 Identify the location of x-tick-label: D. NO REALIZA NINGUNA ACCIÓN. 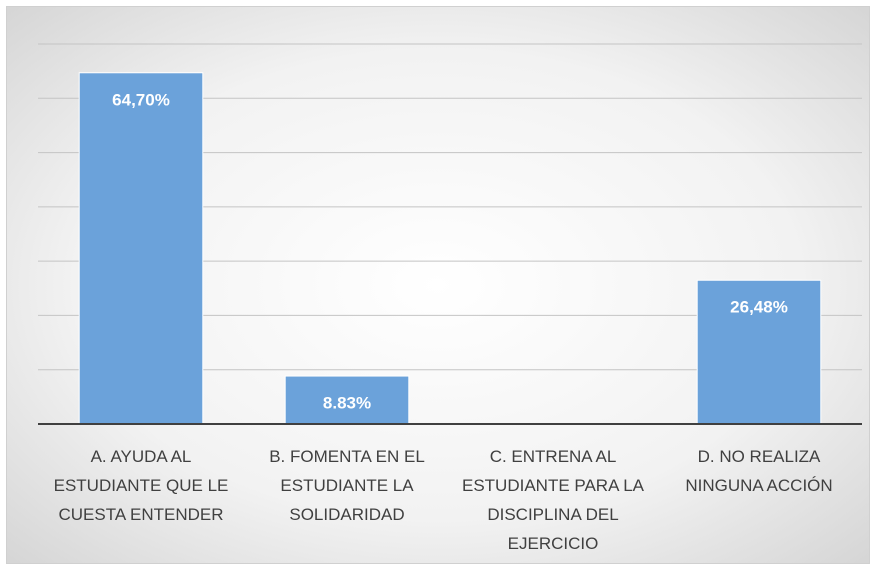
(759, 471).